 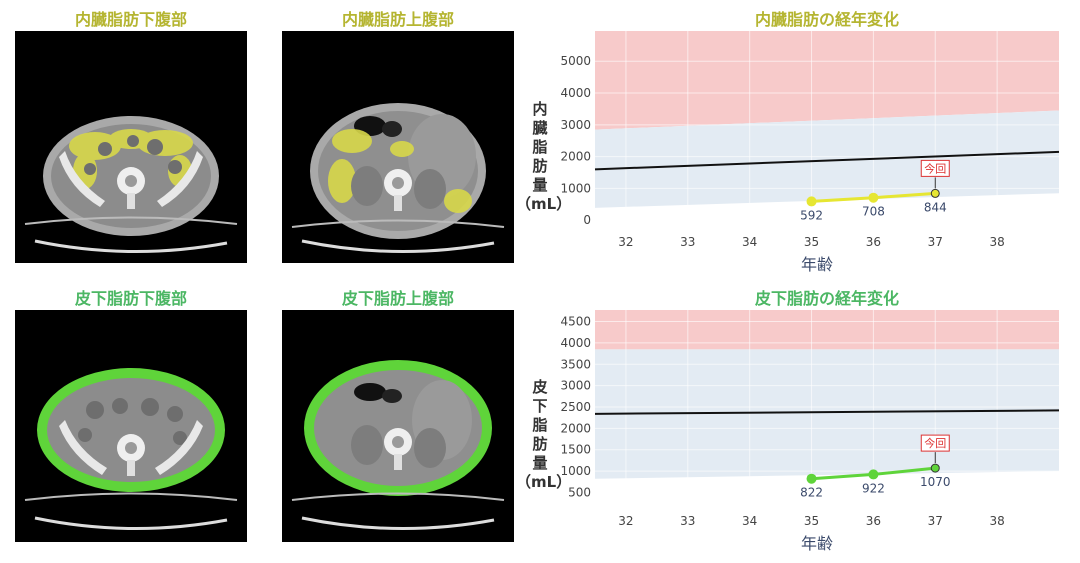 I want to click on ct-subcut-lower-image, so click(x=131, y=426).